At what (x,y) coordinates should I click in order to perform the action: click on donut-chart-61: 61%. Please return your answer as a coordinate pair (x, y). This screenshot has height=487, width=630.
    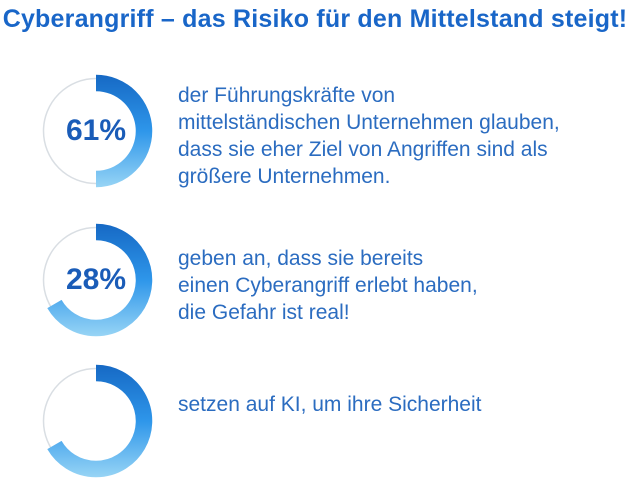
    Looking at the image, I should click on (96, 131).